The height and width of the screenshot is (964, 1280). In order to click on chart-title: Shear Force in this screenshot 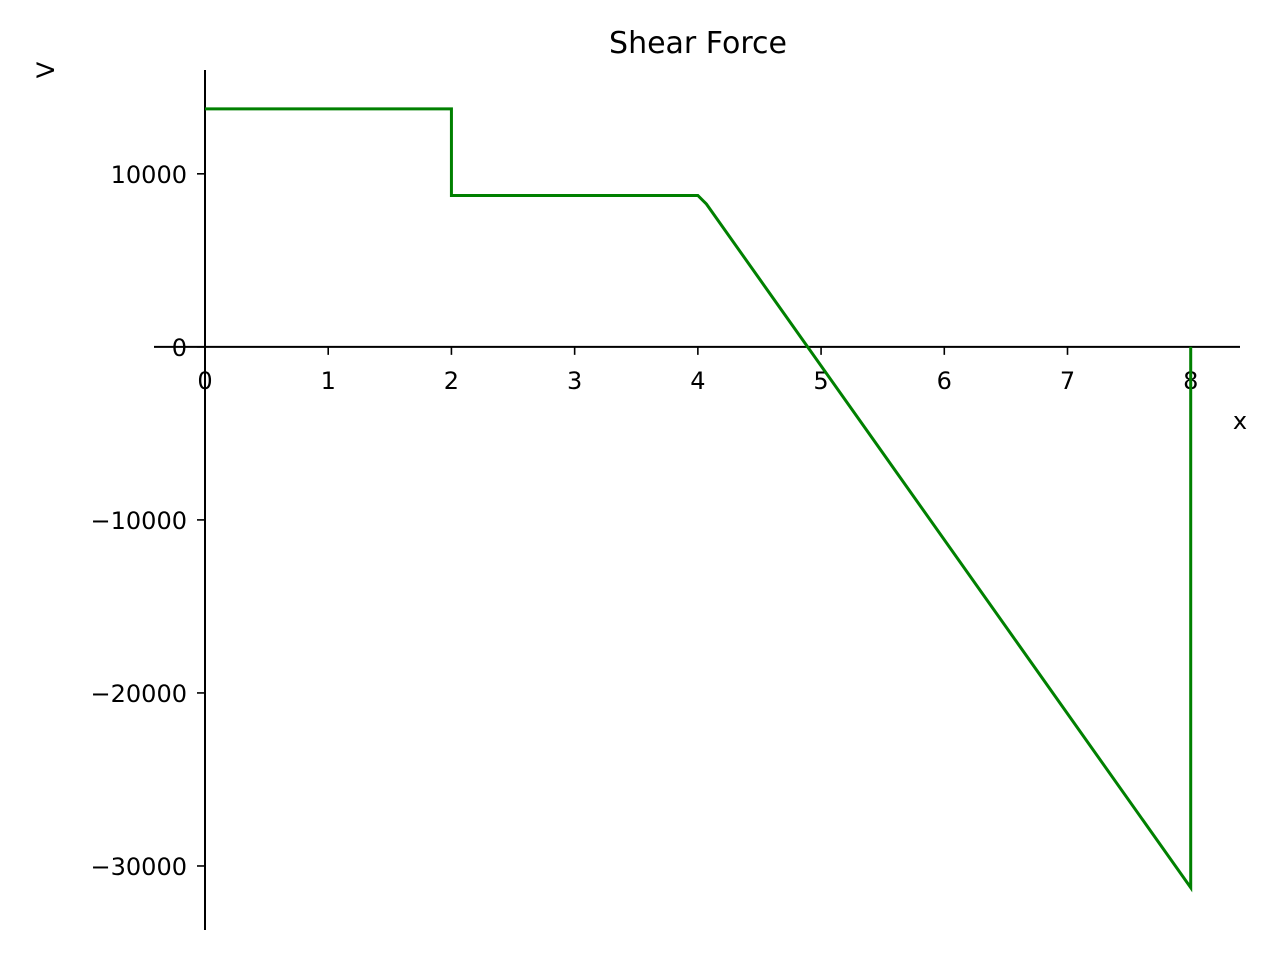, I will do `click(698, 43)`.